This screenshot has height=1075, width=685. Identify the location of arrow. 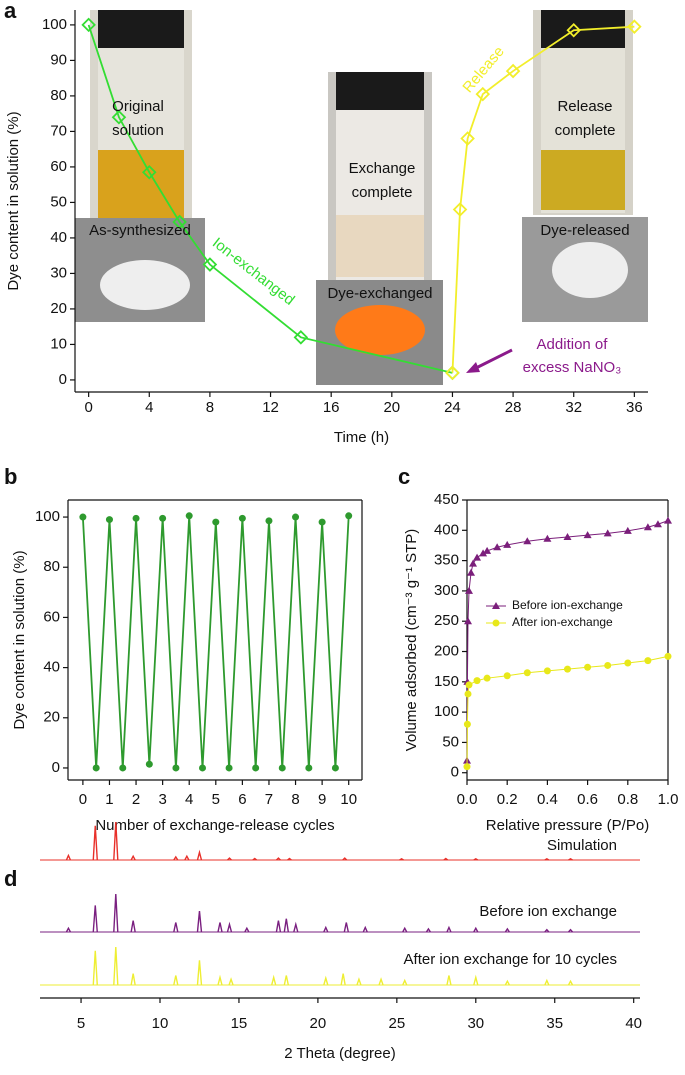
(493, 359).